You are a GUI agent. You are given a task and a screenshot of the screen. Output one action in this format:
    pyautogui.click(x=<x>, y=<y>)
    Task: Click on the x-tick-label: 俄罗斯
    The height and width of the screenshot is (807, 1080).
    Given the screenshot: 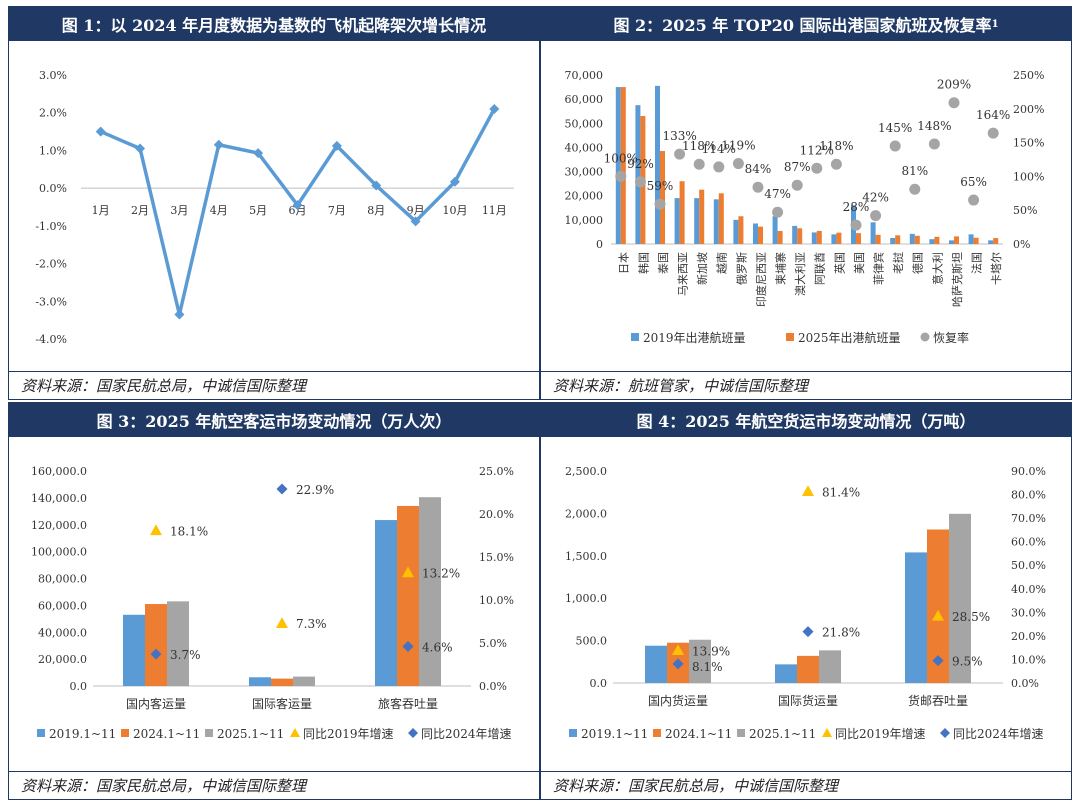 What is the action you would take?
    pyautogui.click(x=741, y=268)
    